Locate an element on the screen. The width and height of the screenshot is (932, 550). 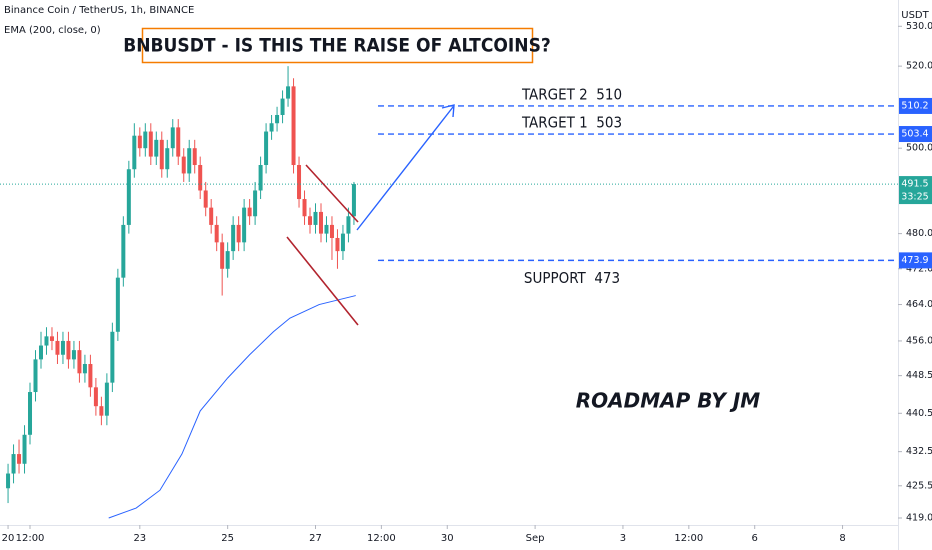
x-tick-label: 25 is located at coordinates (227, 538).